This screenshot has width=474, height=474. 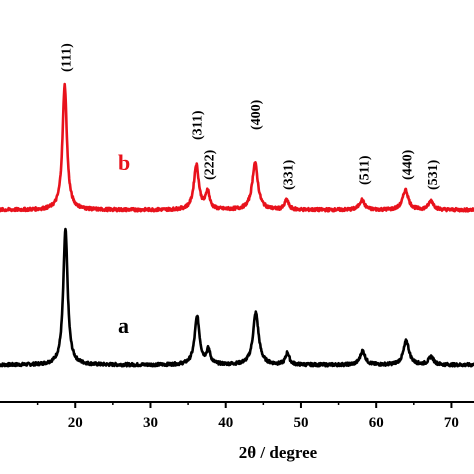 I want to click on peak-annotation: (440), so click(x=407, y=164).